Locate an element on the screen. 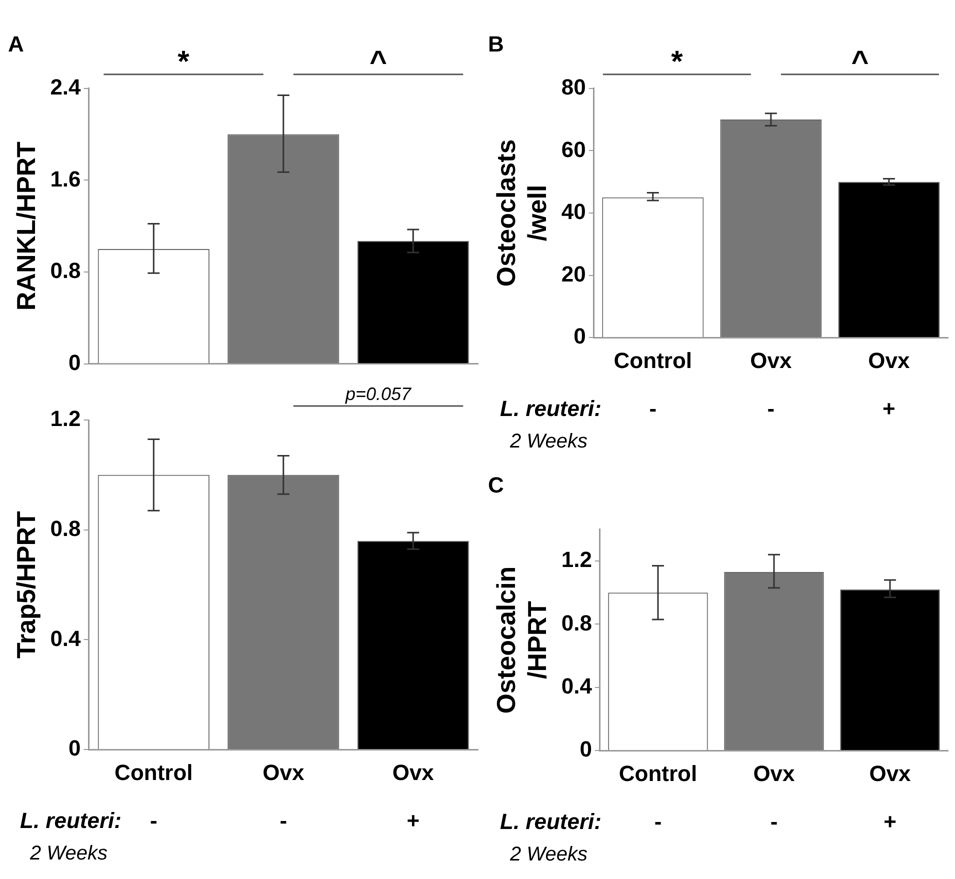 This screenshot has width=955, height=879. y-tick-label: 60 is located at coordinates (573, 149).